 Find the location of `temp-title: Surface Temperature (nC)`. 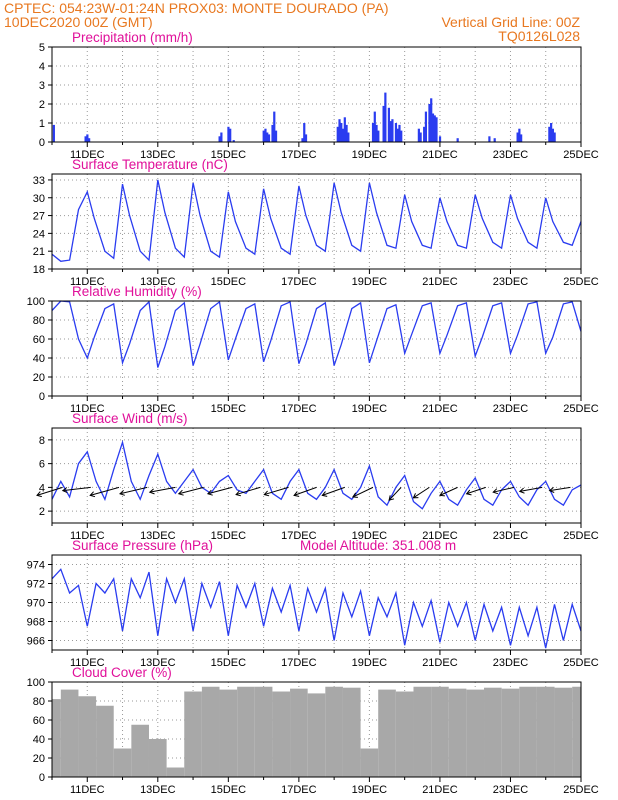

temp-title: Surface Temperature (nC) is located at coordinates (150, 164).